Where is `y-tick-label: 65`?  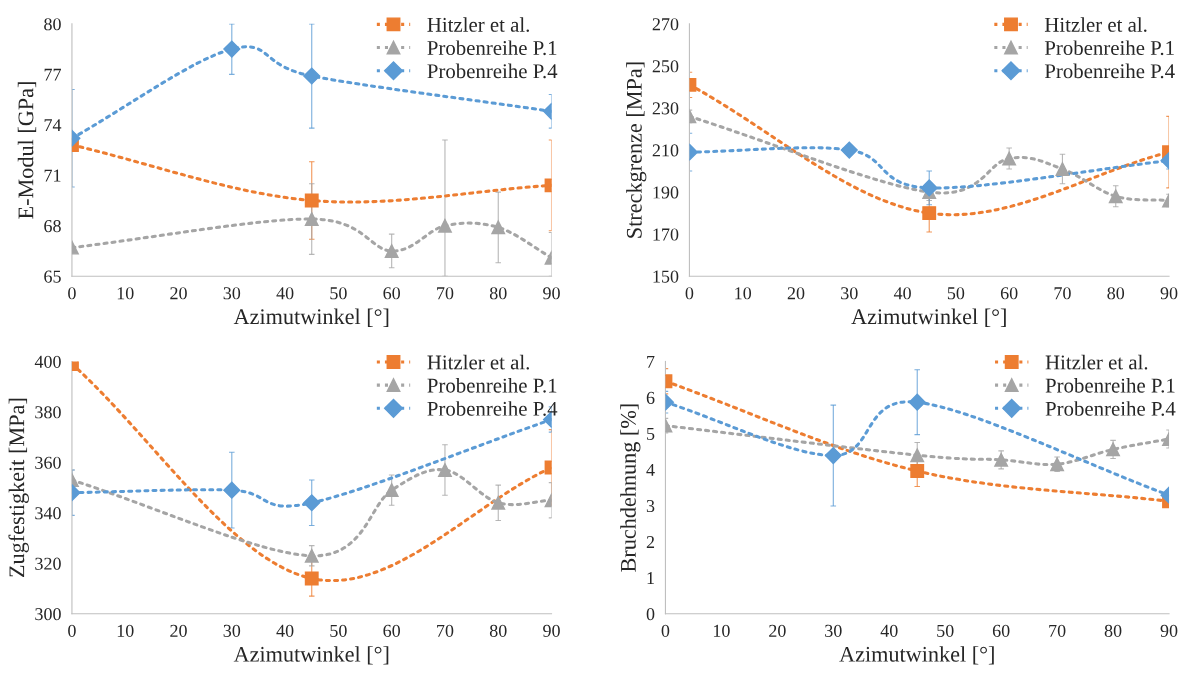
y-tick-label: 65 is located at coordinates (52, 276).